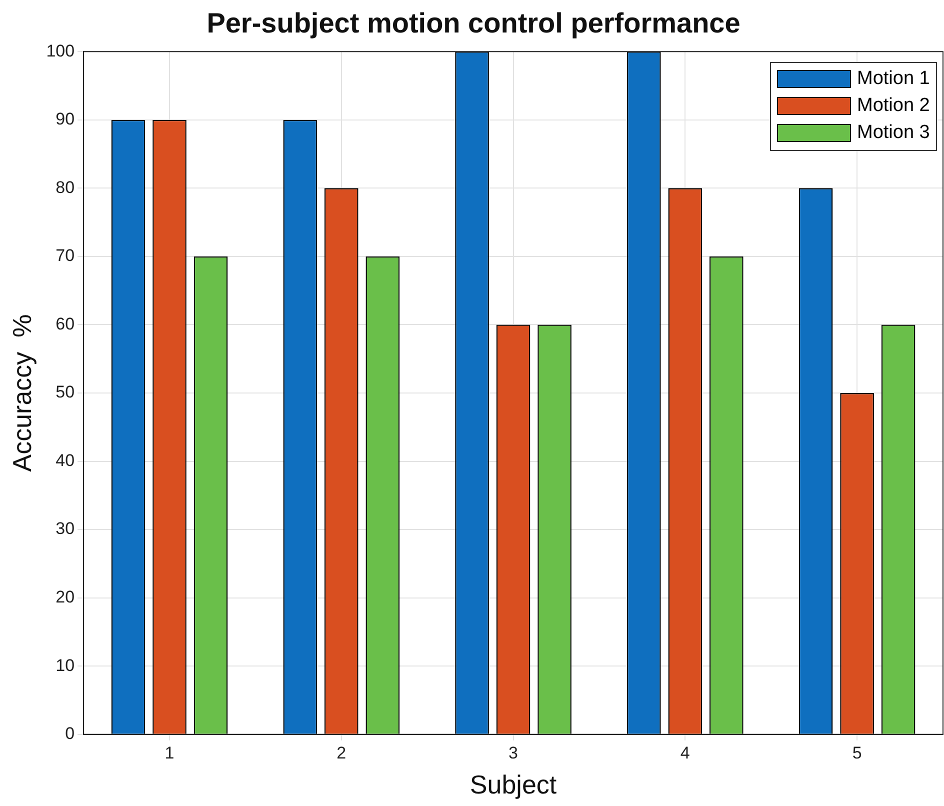 The image size is (944, 806). I want to click on y-tick-label: 30, so click(65, 528).